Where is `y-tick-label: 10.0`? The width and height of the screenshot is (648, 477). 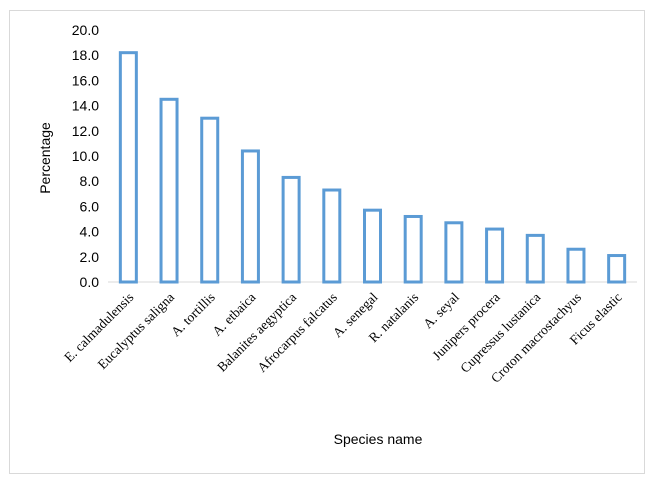 y-tick-label: 10.0 is located at coordinates (85, 156).